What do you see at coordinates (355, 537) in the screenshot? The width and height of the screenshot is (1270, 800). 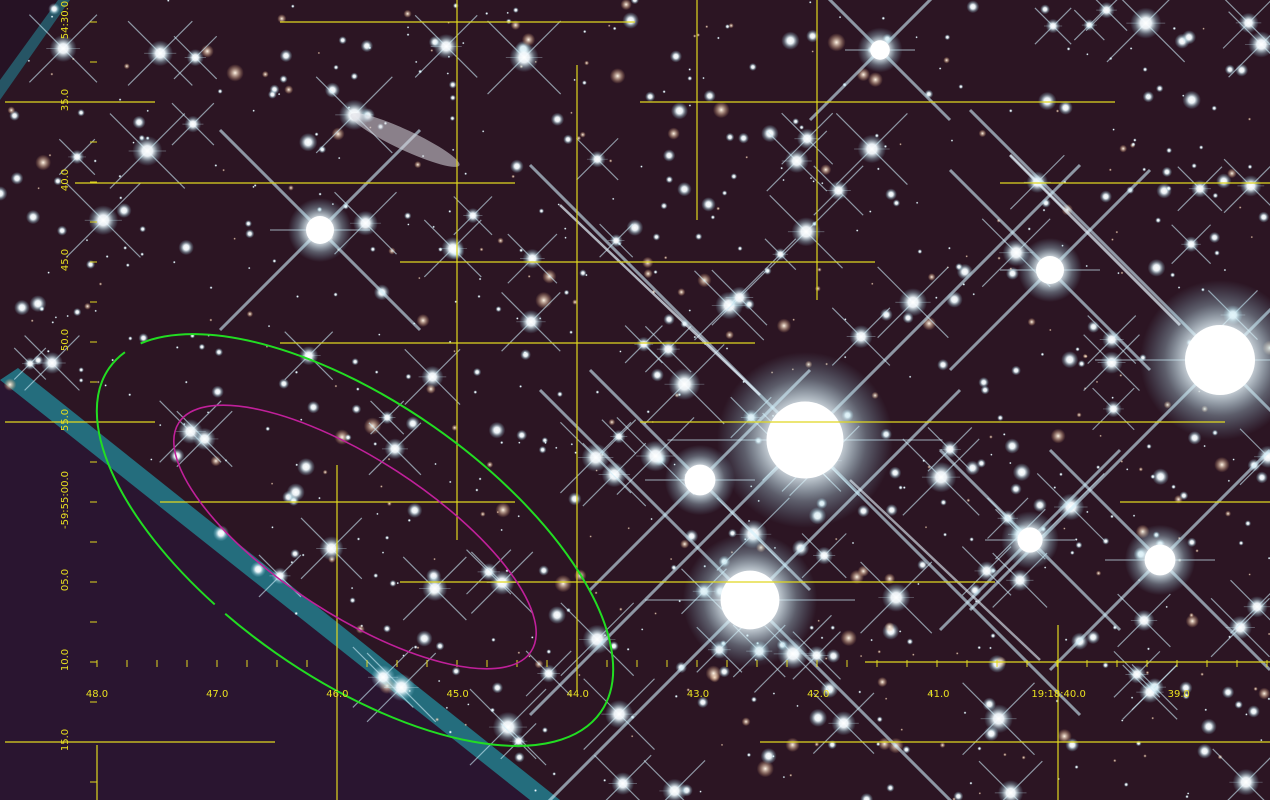 I see `region-ellipse` at bounding box center [355, 537].